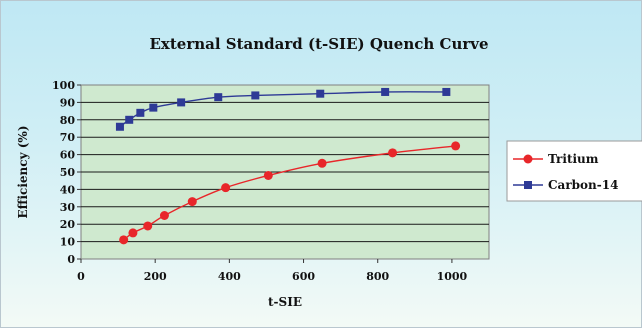  Describe the element at coordinates (272, 271) in the screenshot. I see `x-axis-ticks: 0 200 400 600 800 1000` at that location.